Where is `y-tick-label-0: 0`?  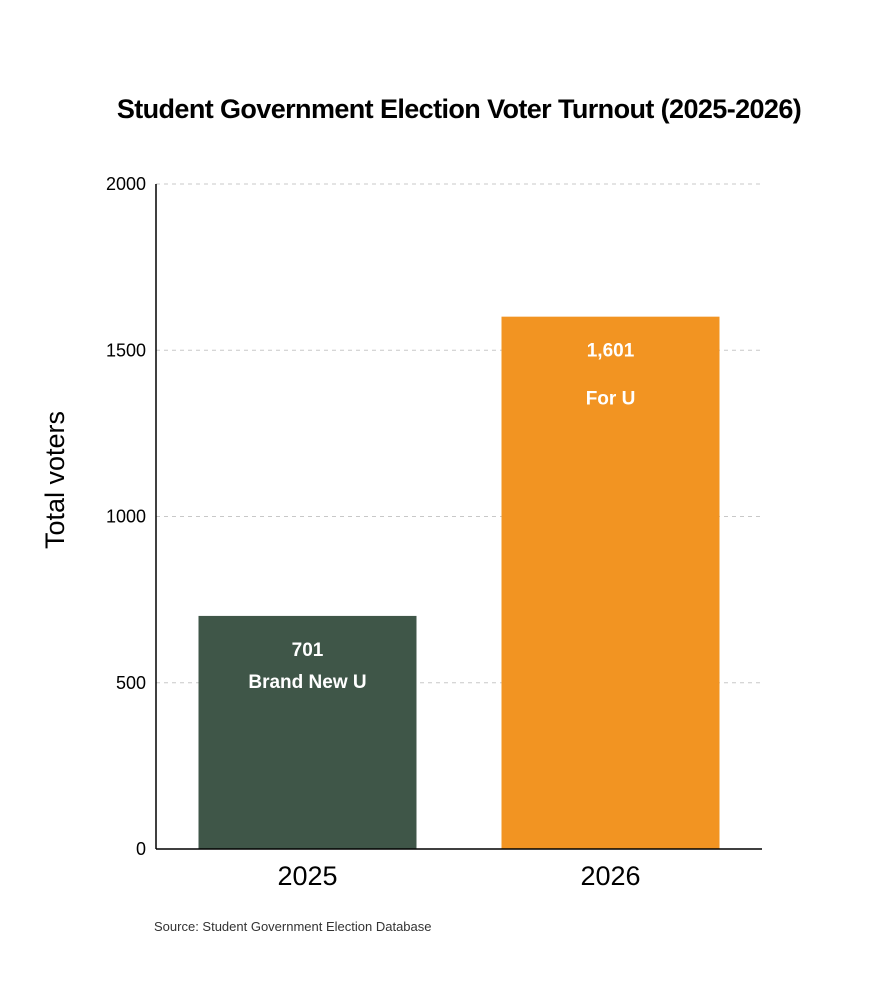 y-tick-label-0: 0 is located at coordinates (141, 849).